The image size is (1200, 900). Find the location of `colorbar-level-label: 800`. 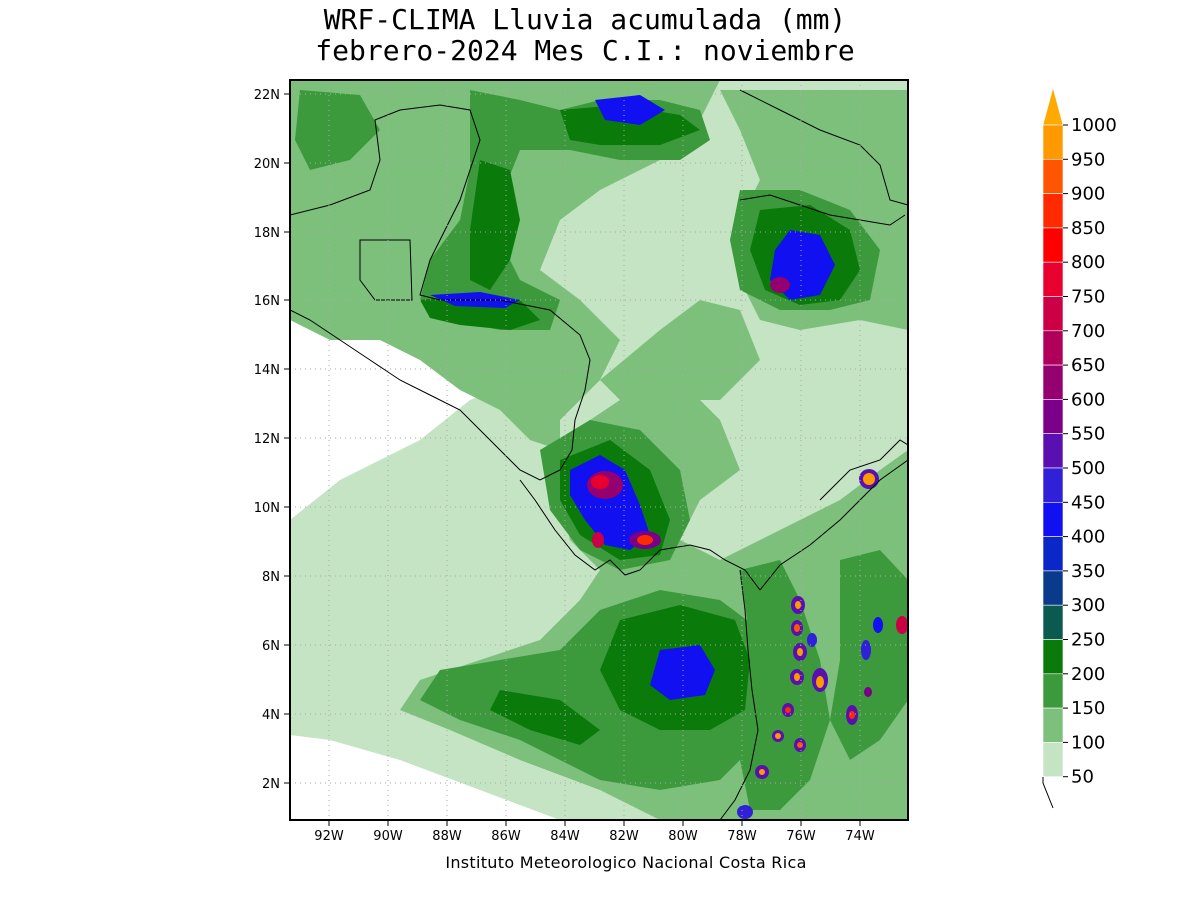

colorbar-level-label: 800 is located at coordinates (1088, 262).